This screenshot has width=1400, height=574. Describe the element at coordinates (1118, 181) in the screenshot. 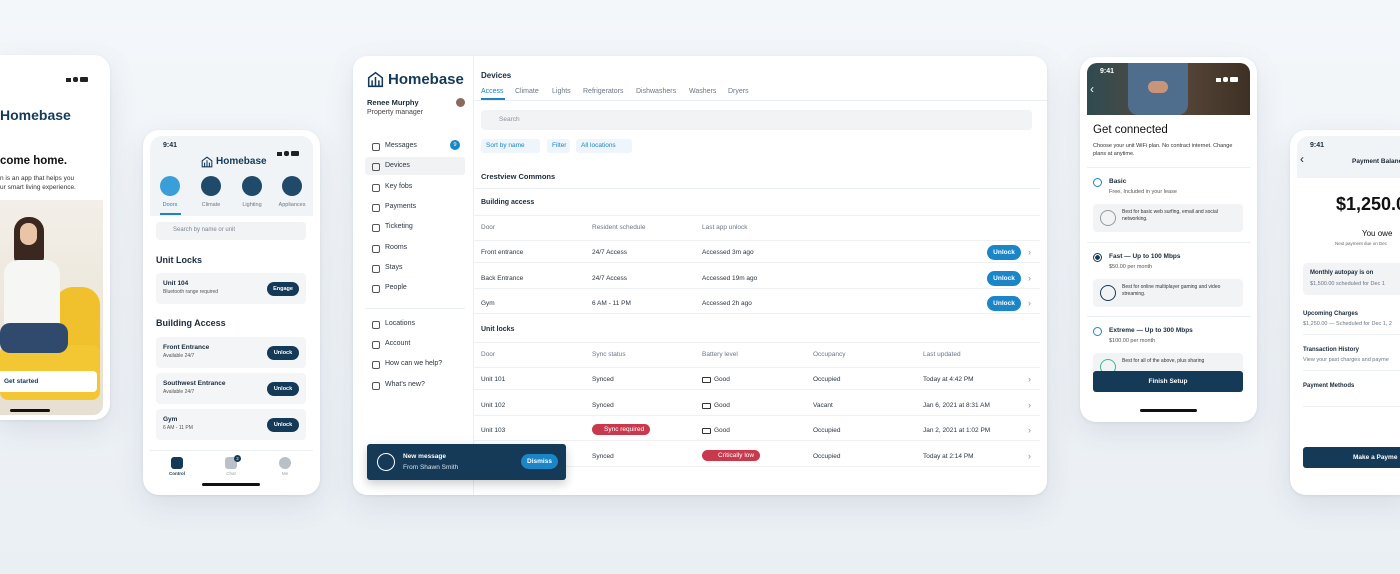

I see `plan-name: Basic` at that location.